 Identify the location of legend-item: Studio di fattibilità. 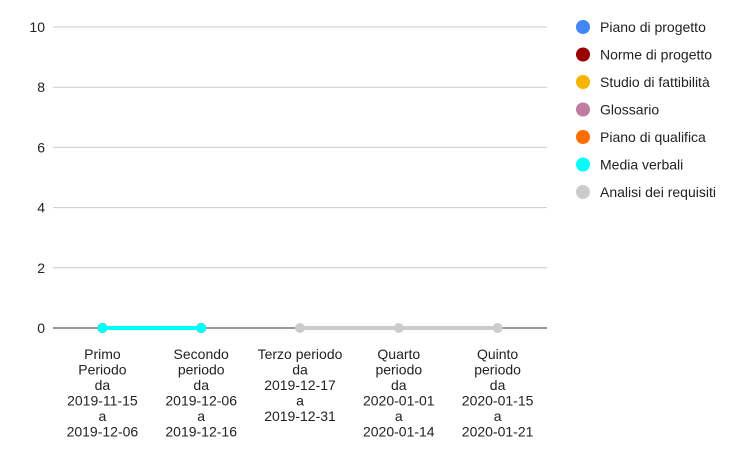
(643, 82).